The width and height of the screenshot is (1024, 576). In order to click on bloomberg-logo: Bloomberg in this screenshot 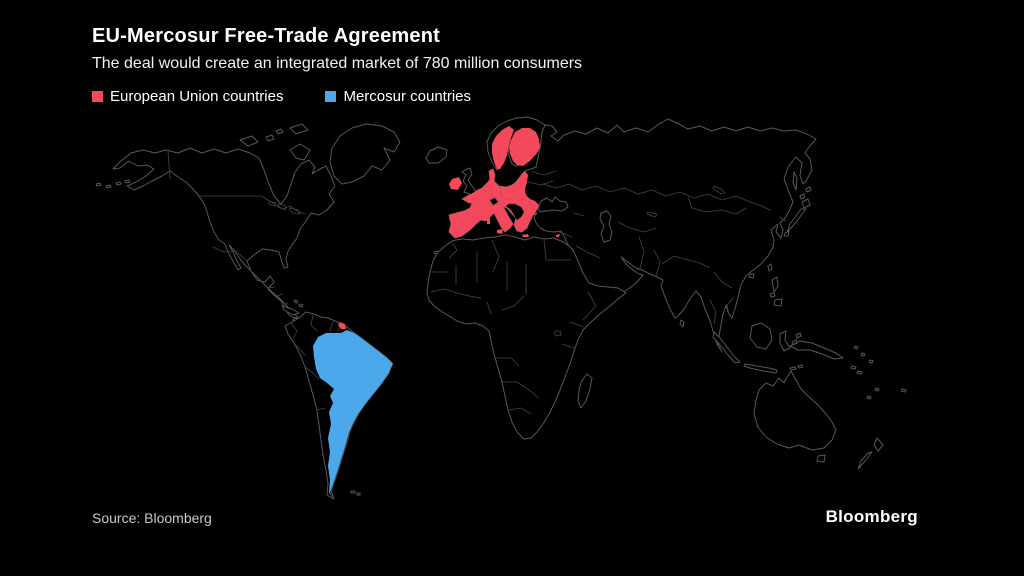, I will do `click(871, 516)`.